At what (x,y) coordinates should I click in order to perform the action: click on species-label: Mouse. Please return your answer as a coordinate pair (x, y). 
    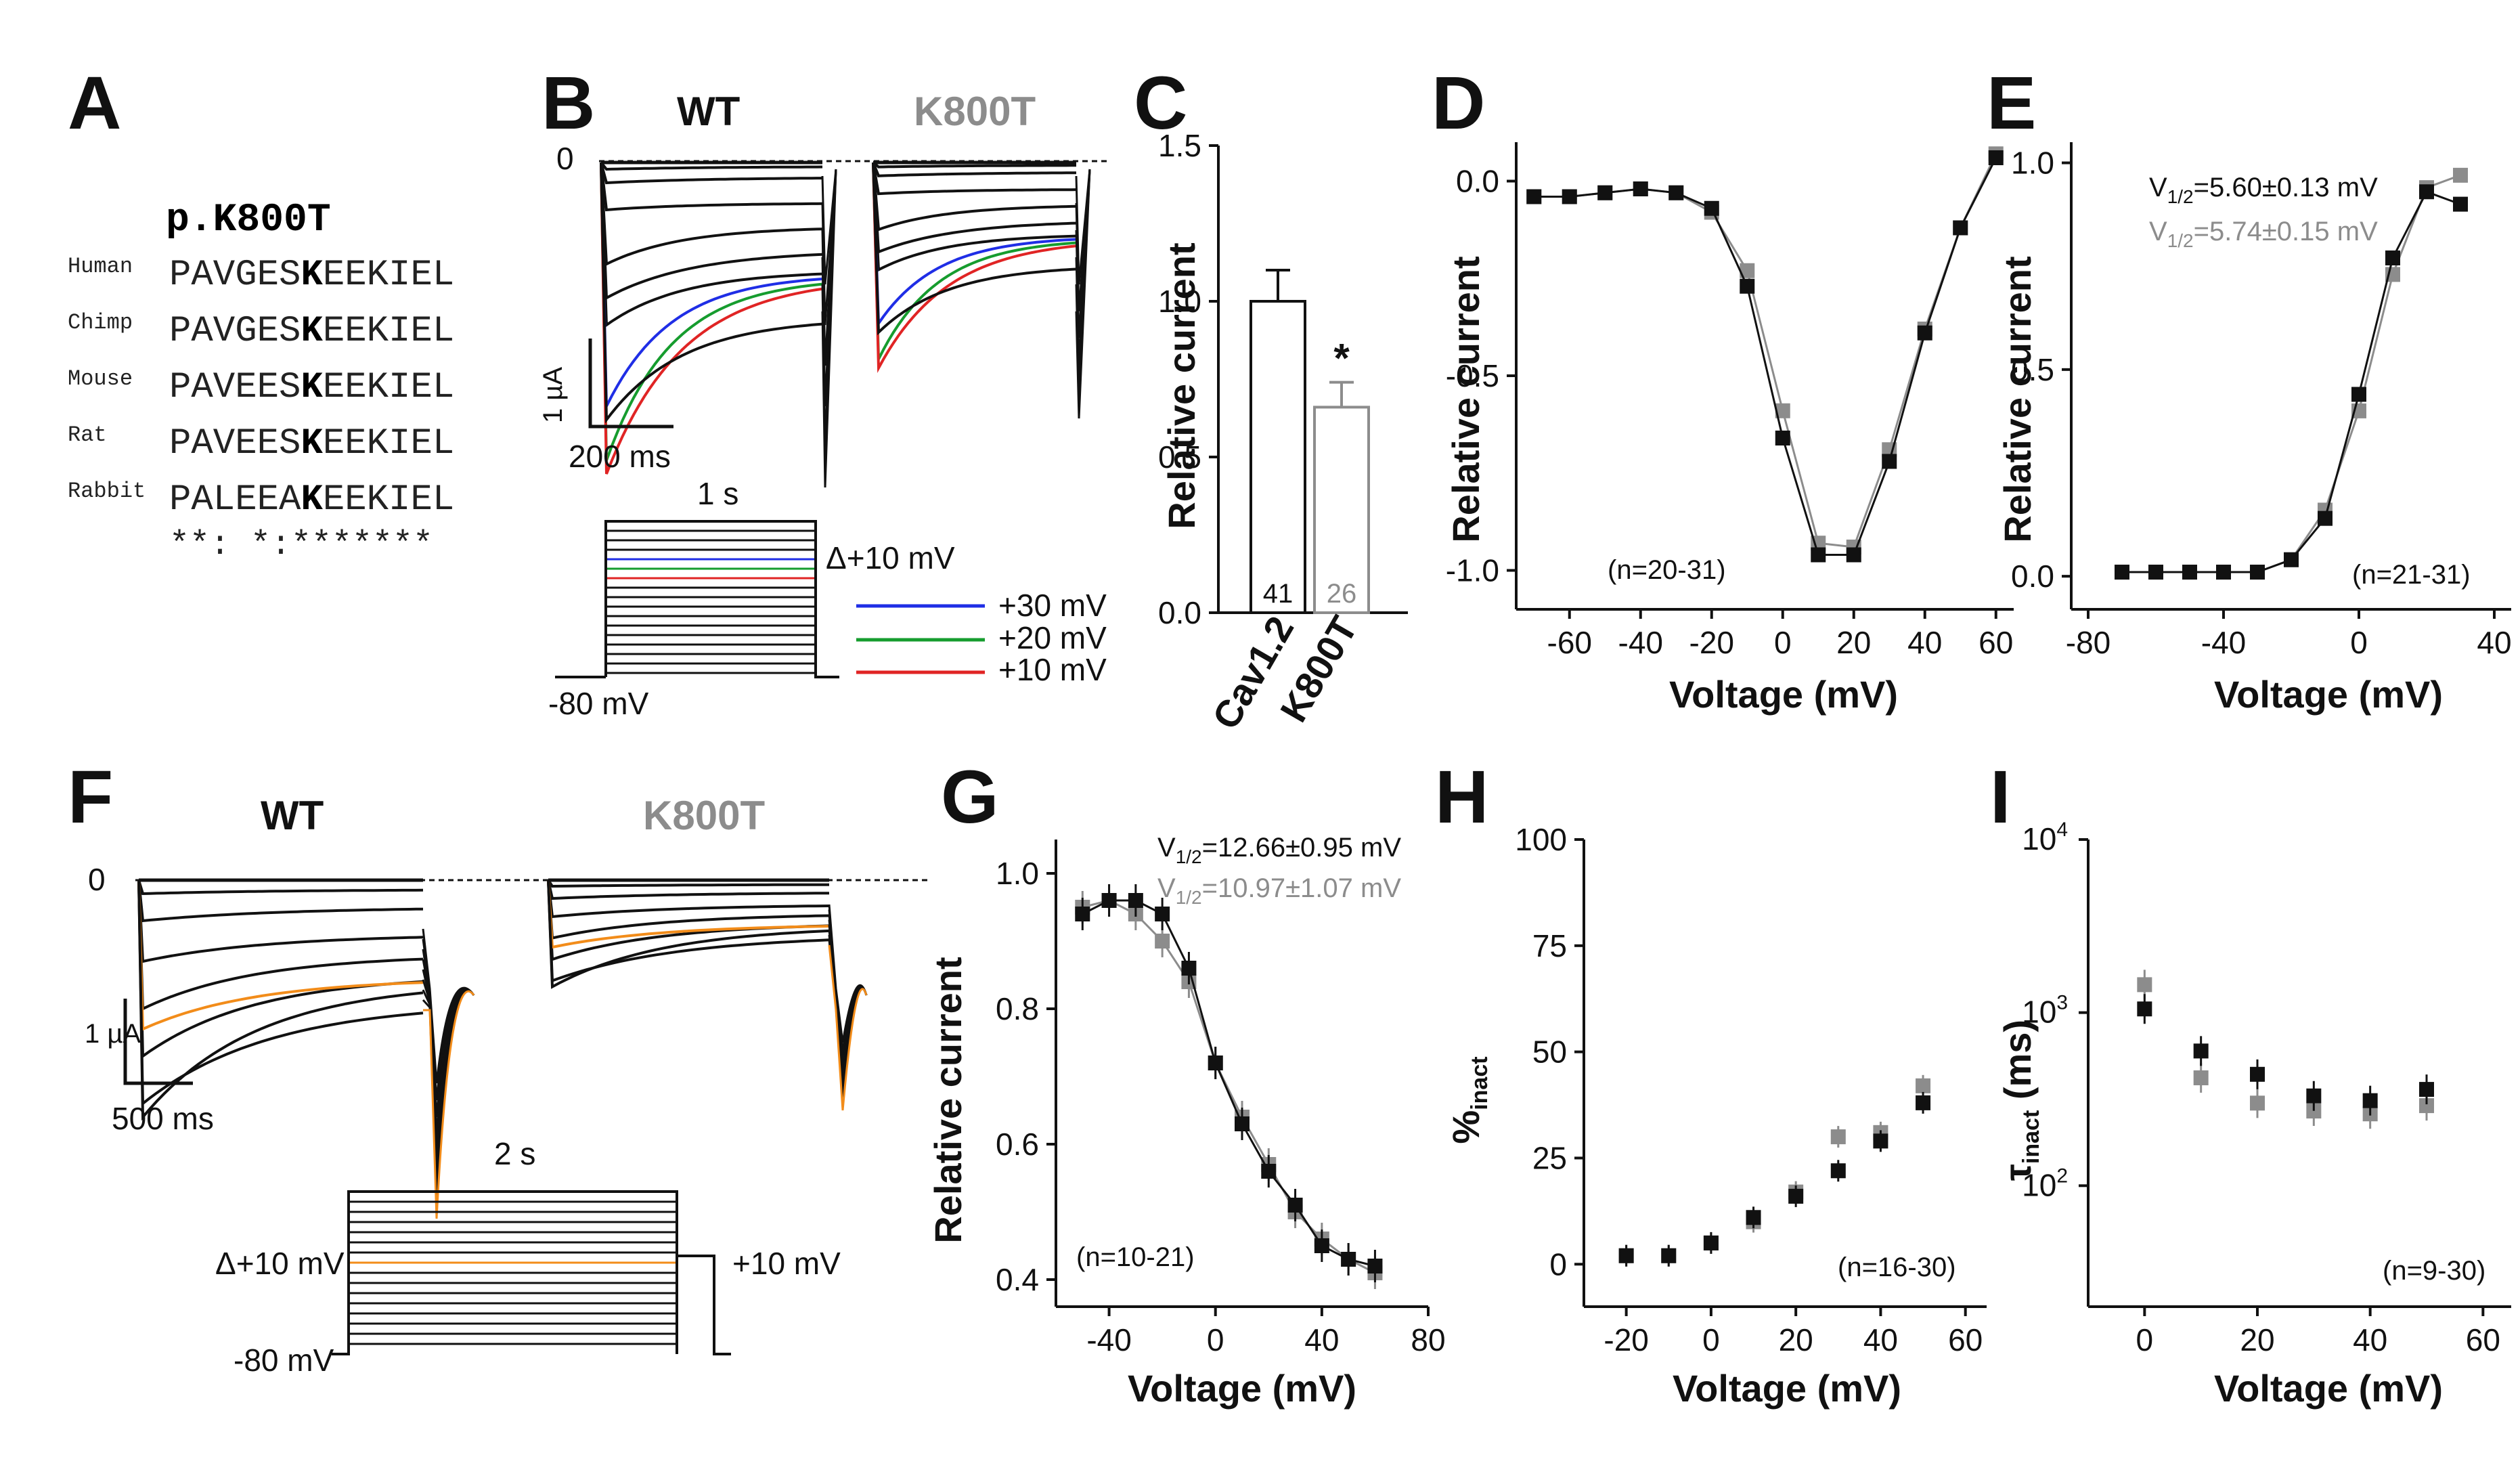
    Looking at the image, I should click on (100, 379).